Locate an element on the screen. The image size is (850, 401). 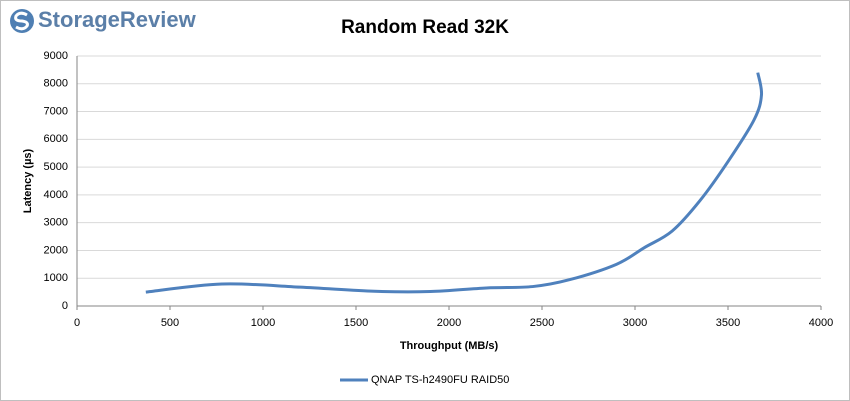
x-tick-label: 1000 is located at coordinates (263, 323).